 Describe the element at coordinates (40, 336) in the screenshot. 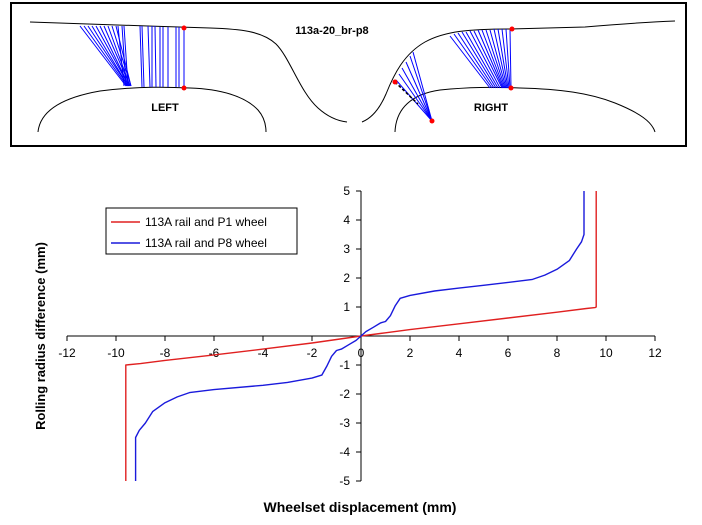

I see `y-axis-label: Rolling radius difference (mm)` at that location.